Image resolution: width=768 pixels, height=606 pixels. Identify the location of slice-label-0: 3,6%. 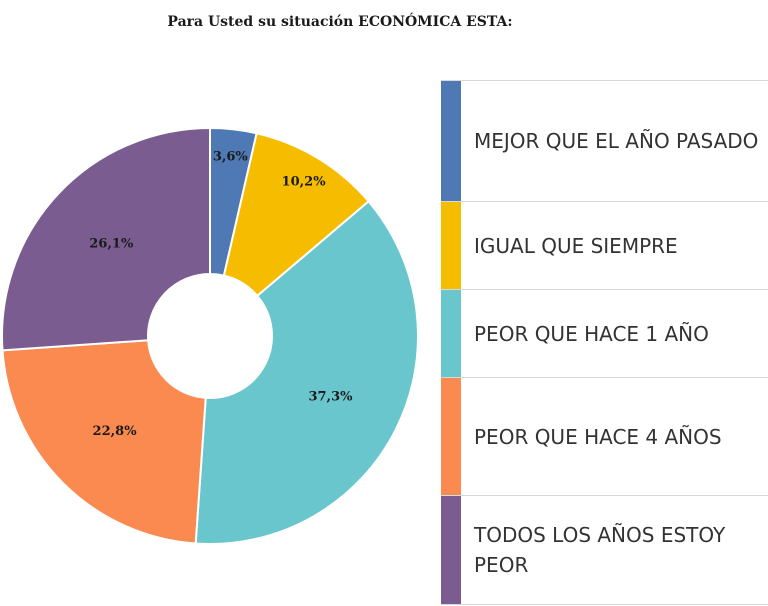
(231, 157).